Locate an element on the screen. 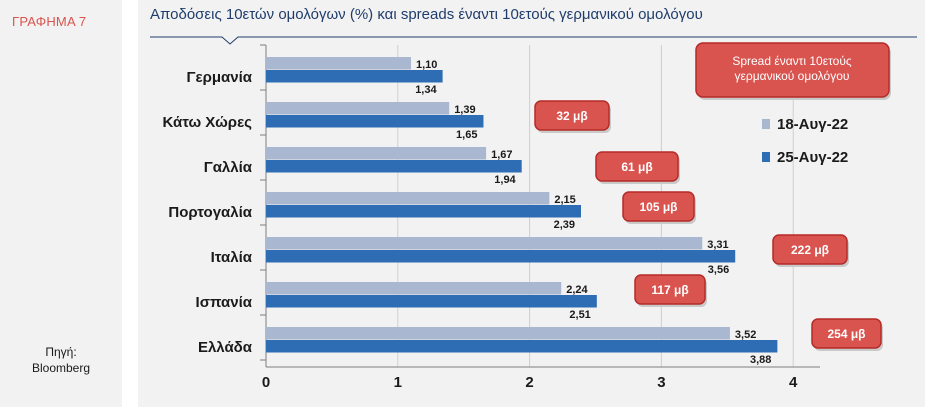 This screenshot has height=407, width=925. category-label: Ιταλία is located at coordinates (232, 257).